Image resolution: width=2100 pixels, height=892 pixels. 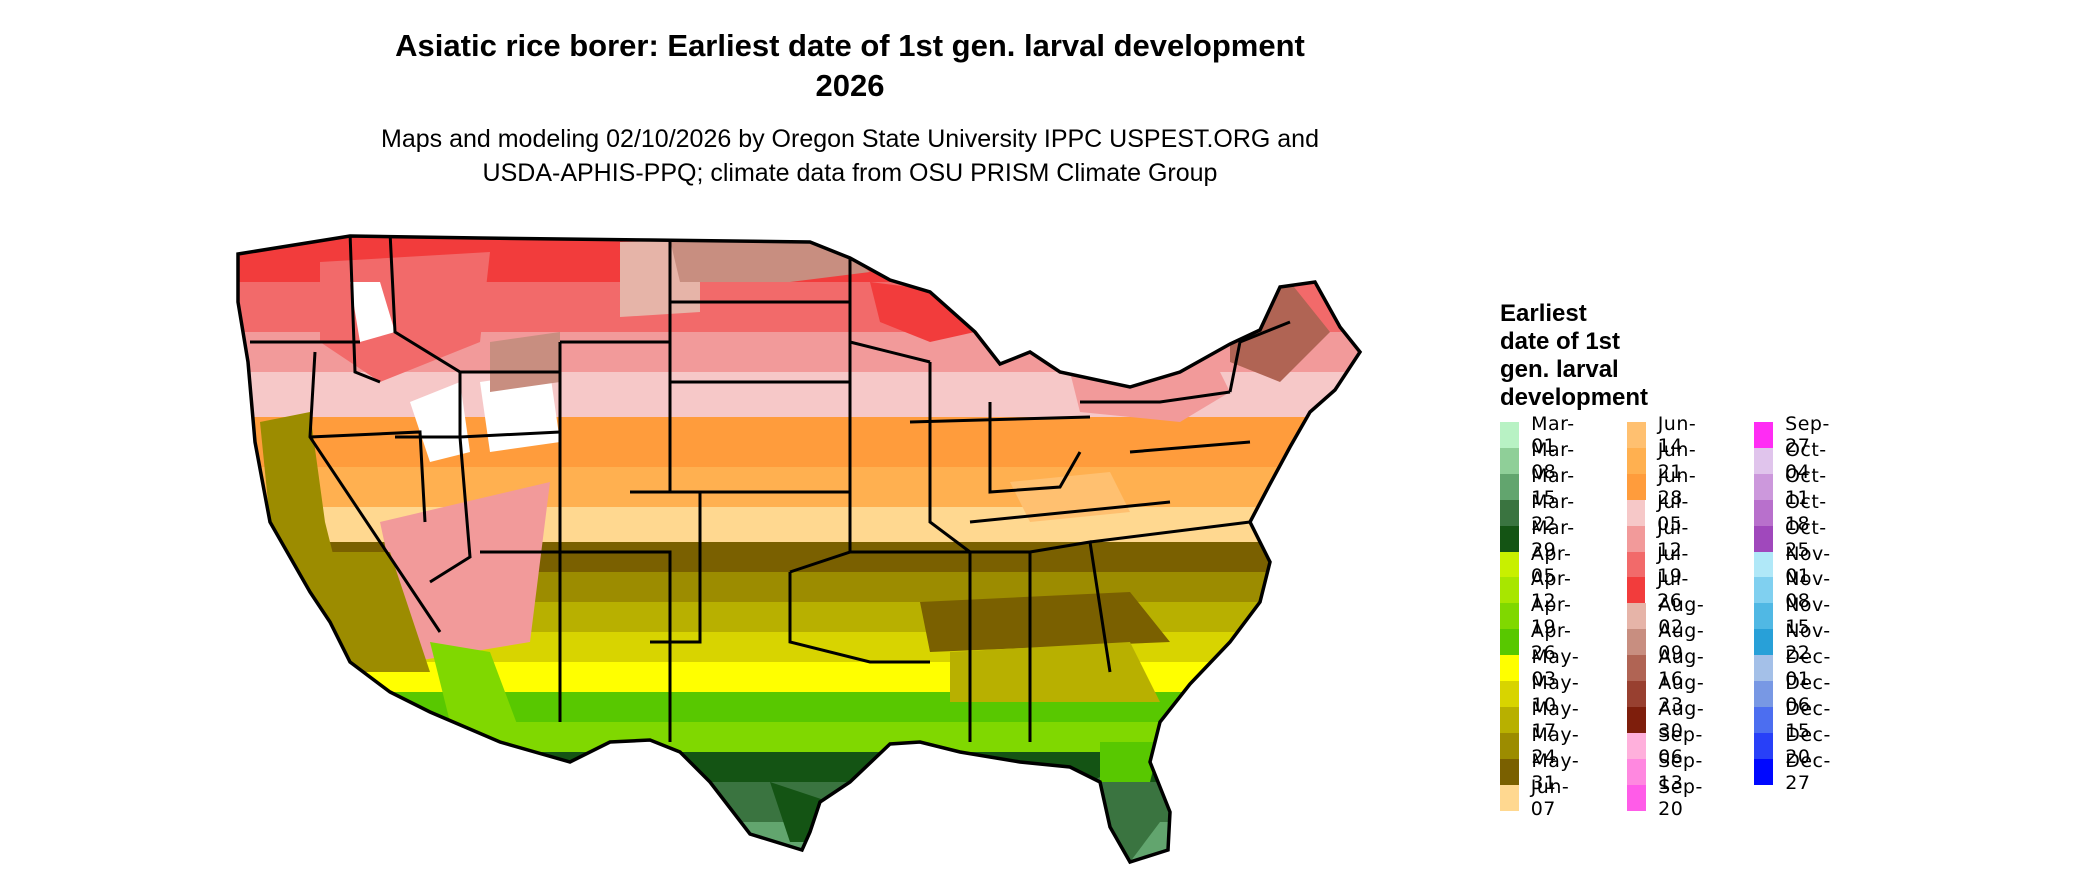 I want to click on legend-item: Oct-18, so click(x=1794, y=513).